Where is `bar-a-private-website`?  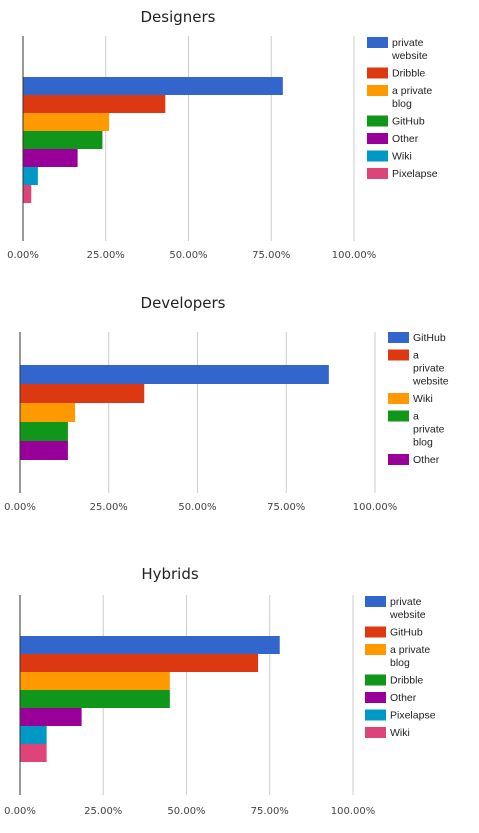 bar-a-private-website is located at coordinates (82, 393).